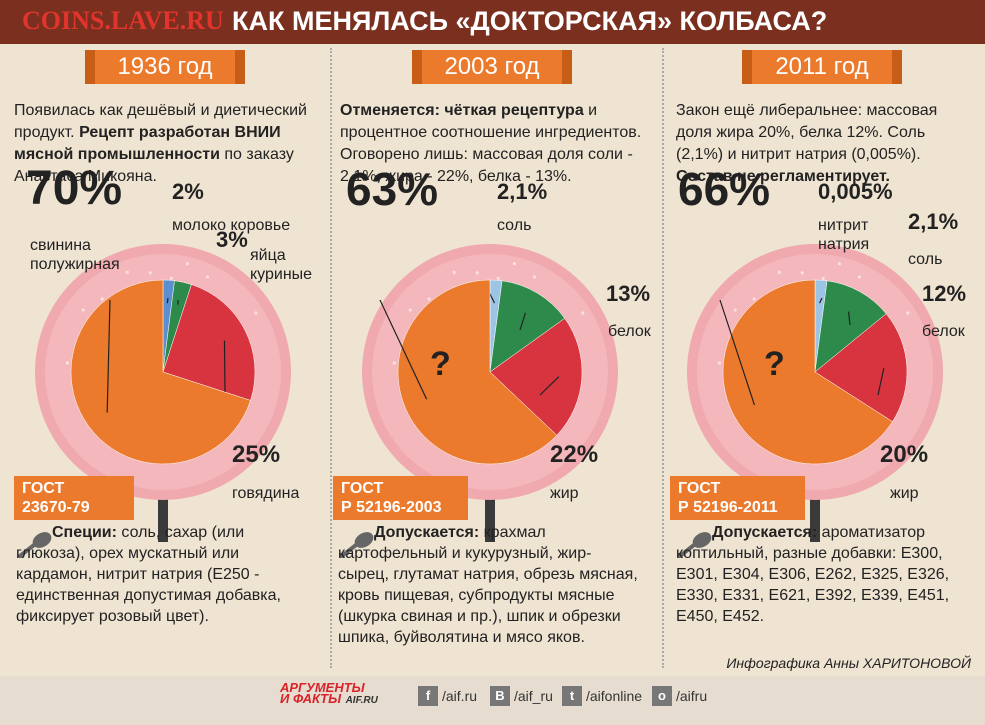  Describe the element at coordinates (855, 191) in the screenshot. I see `value-label: 0,005%` at that location.